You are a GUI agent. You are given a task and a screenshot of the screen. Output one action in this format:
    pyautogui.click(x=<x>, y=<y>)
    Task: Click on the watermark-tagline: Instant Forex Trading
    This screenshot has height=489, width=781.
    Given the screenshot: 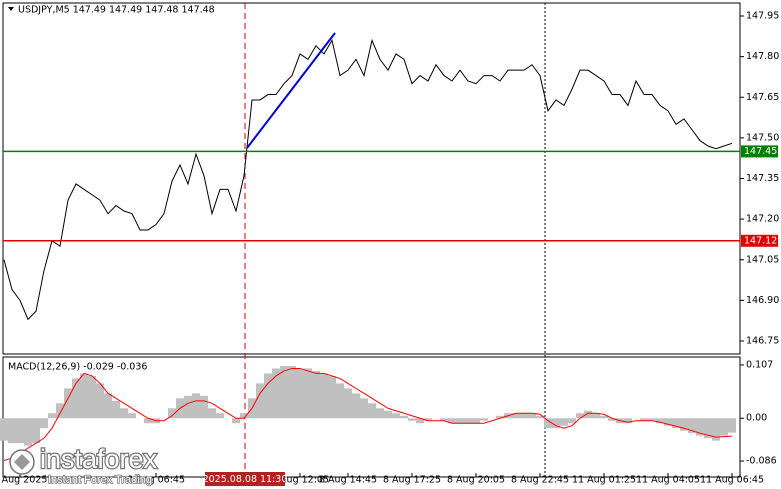 What is the action you would take?
    pyautogui.click(x=100, y=480)
    